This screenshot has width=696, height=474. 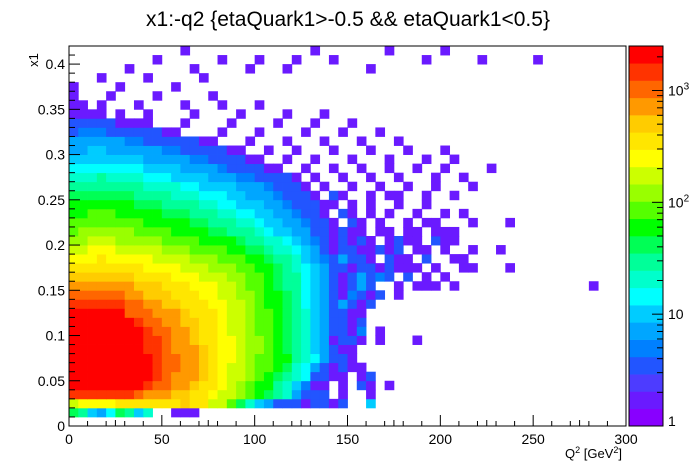 I want to click on color-scale-label: 1, so click(x=672, y=421).